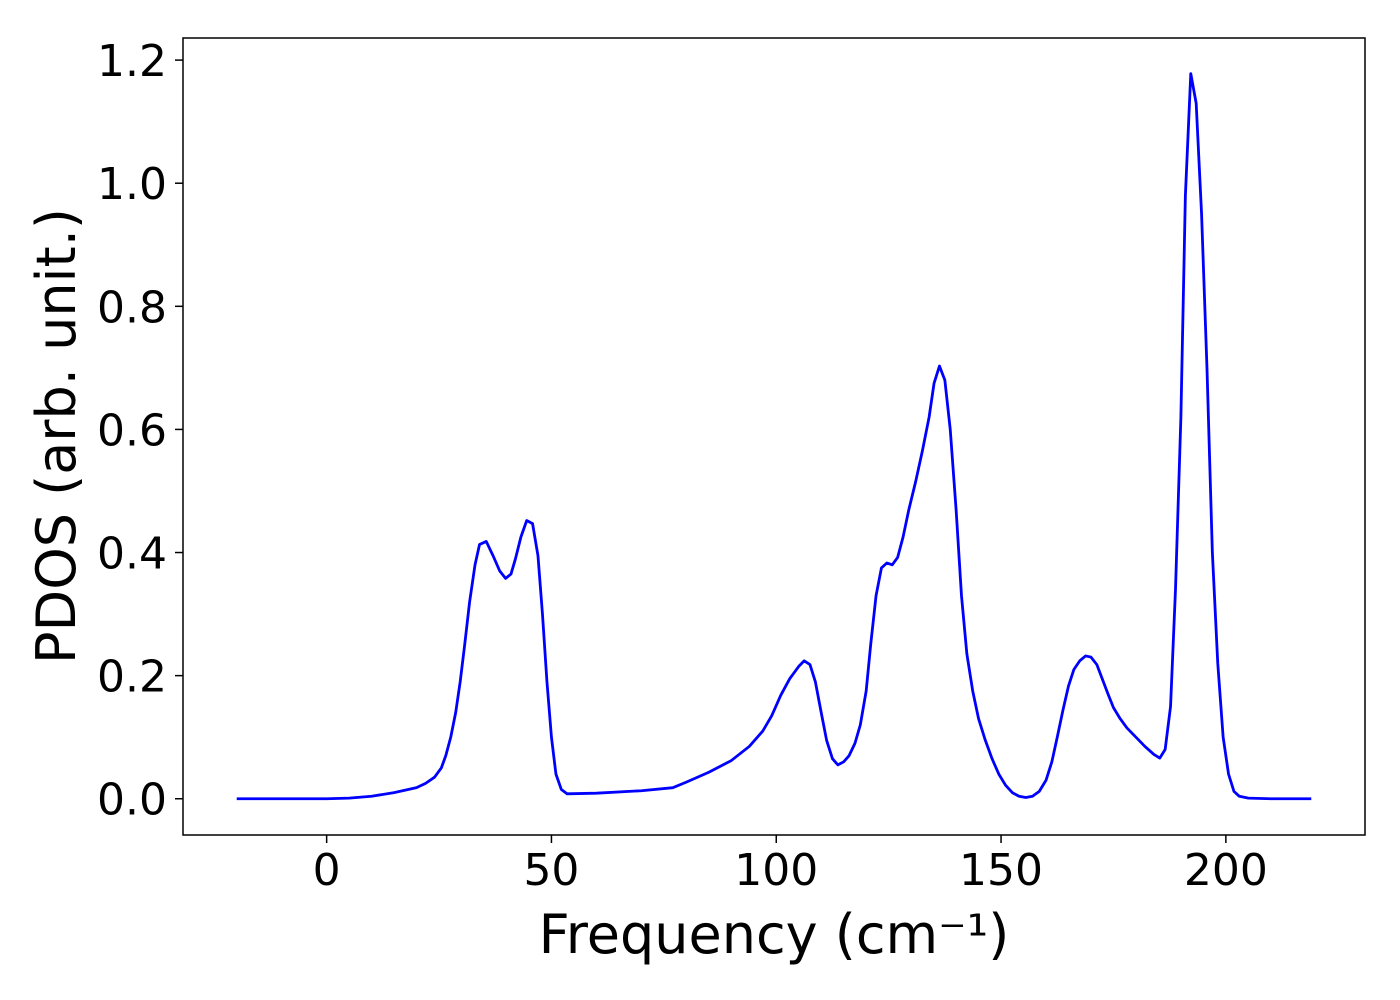 This screenshot has width=1400, height=1000. Describe the element at coordinates (132, 677) in the screenshot. I see `y-tick-label: 0.2` at that location.